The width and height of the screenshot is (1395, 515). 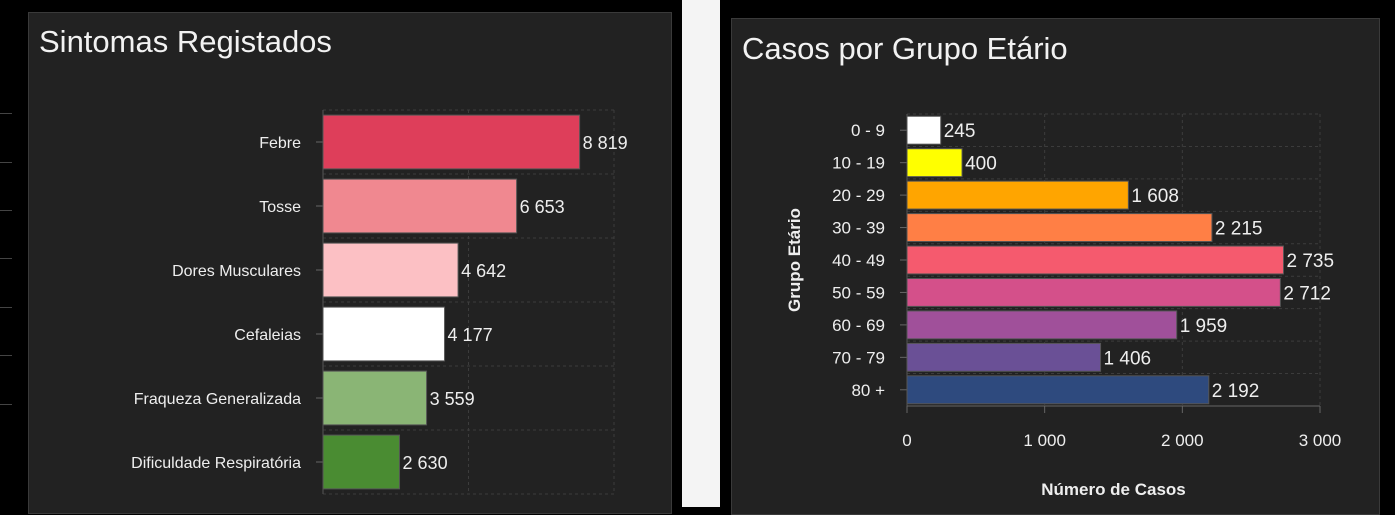 I want to click on x-tick-label: 3 000, so click(x=1320, y=440).